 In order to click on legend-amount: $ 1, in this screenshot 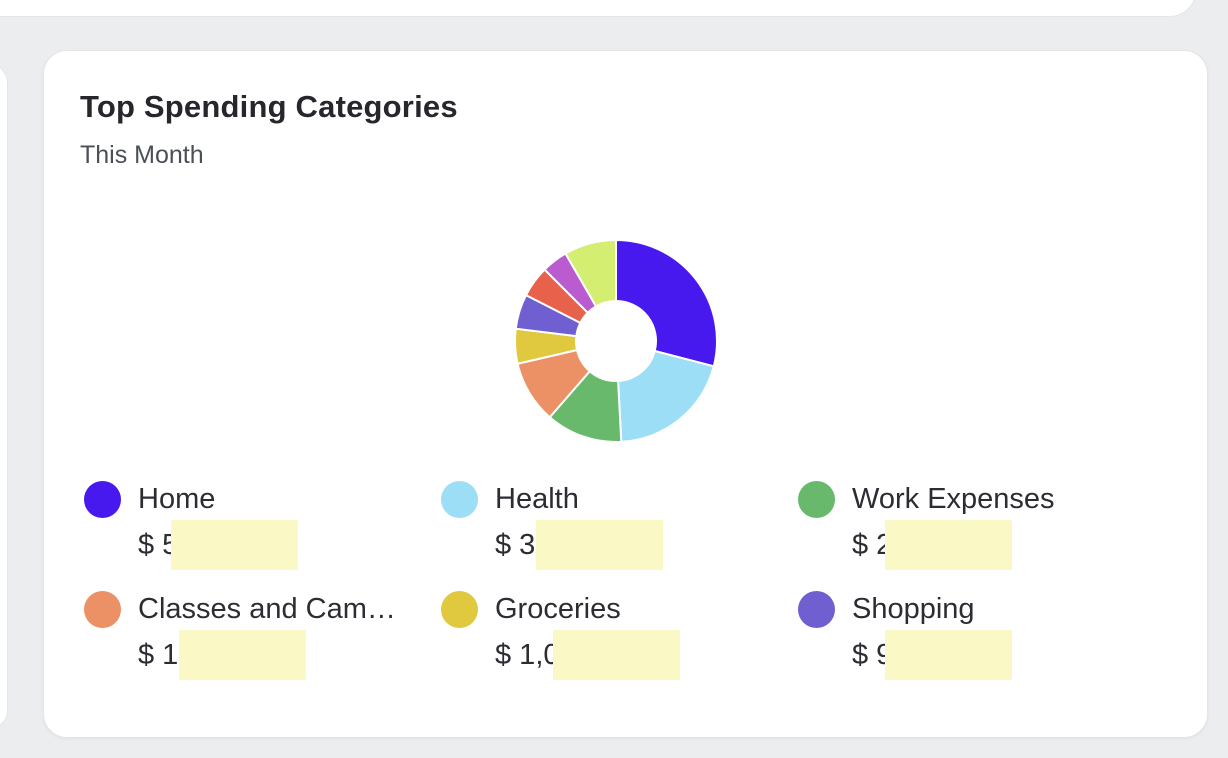, I will do `click(267, 655)`.